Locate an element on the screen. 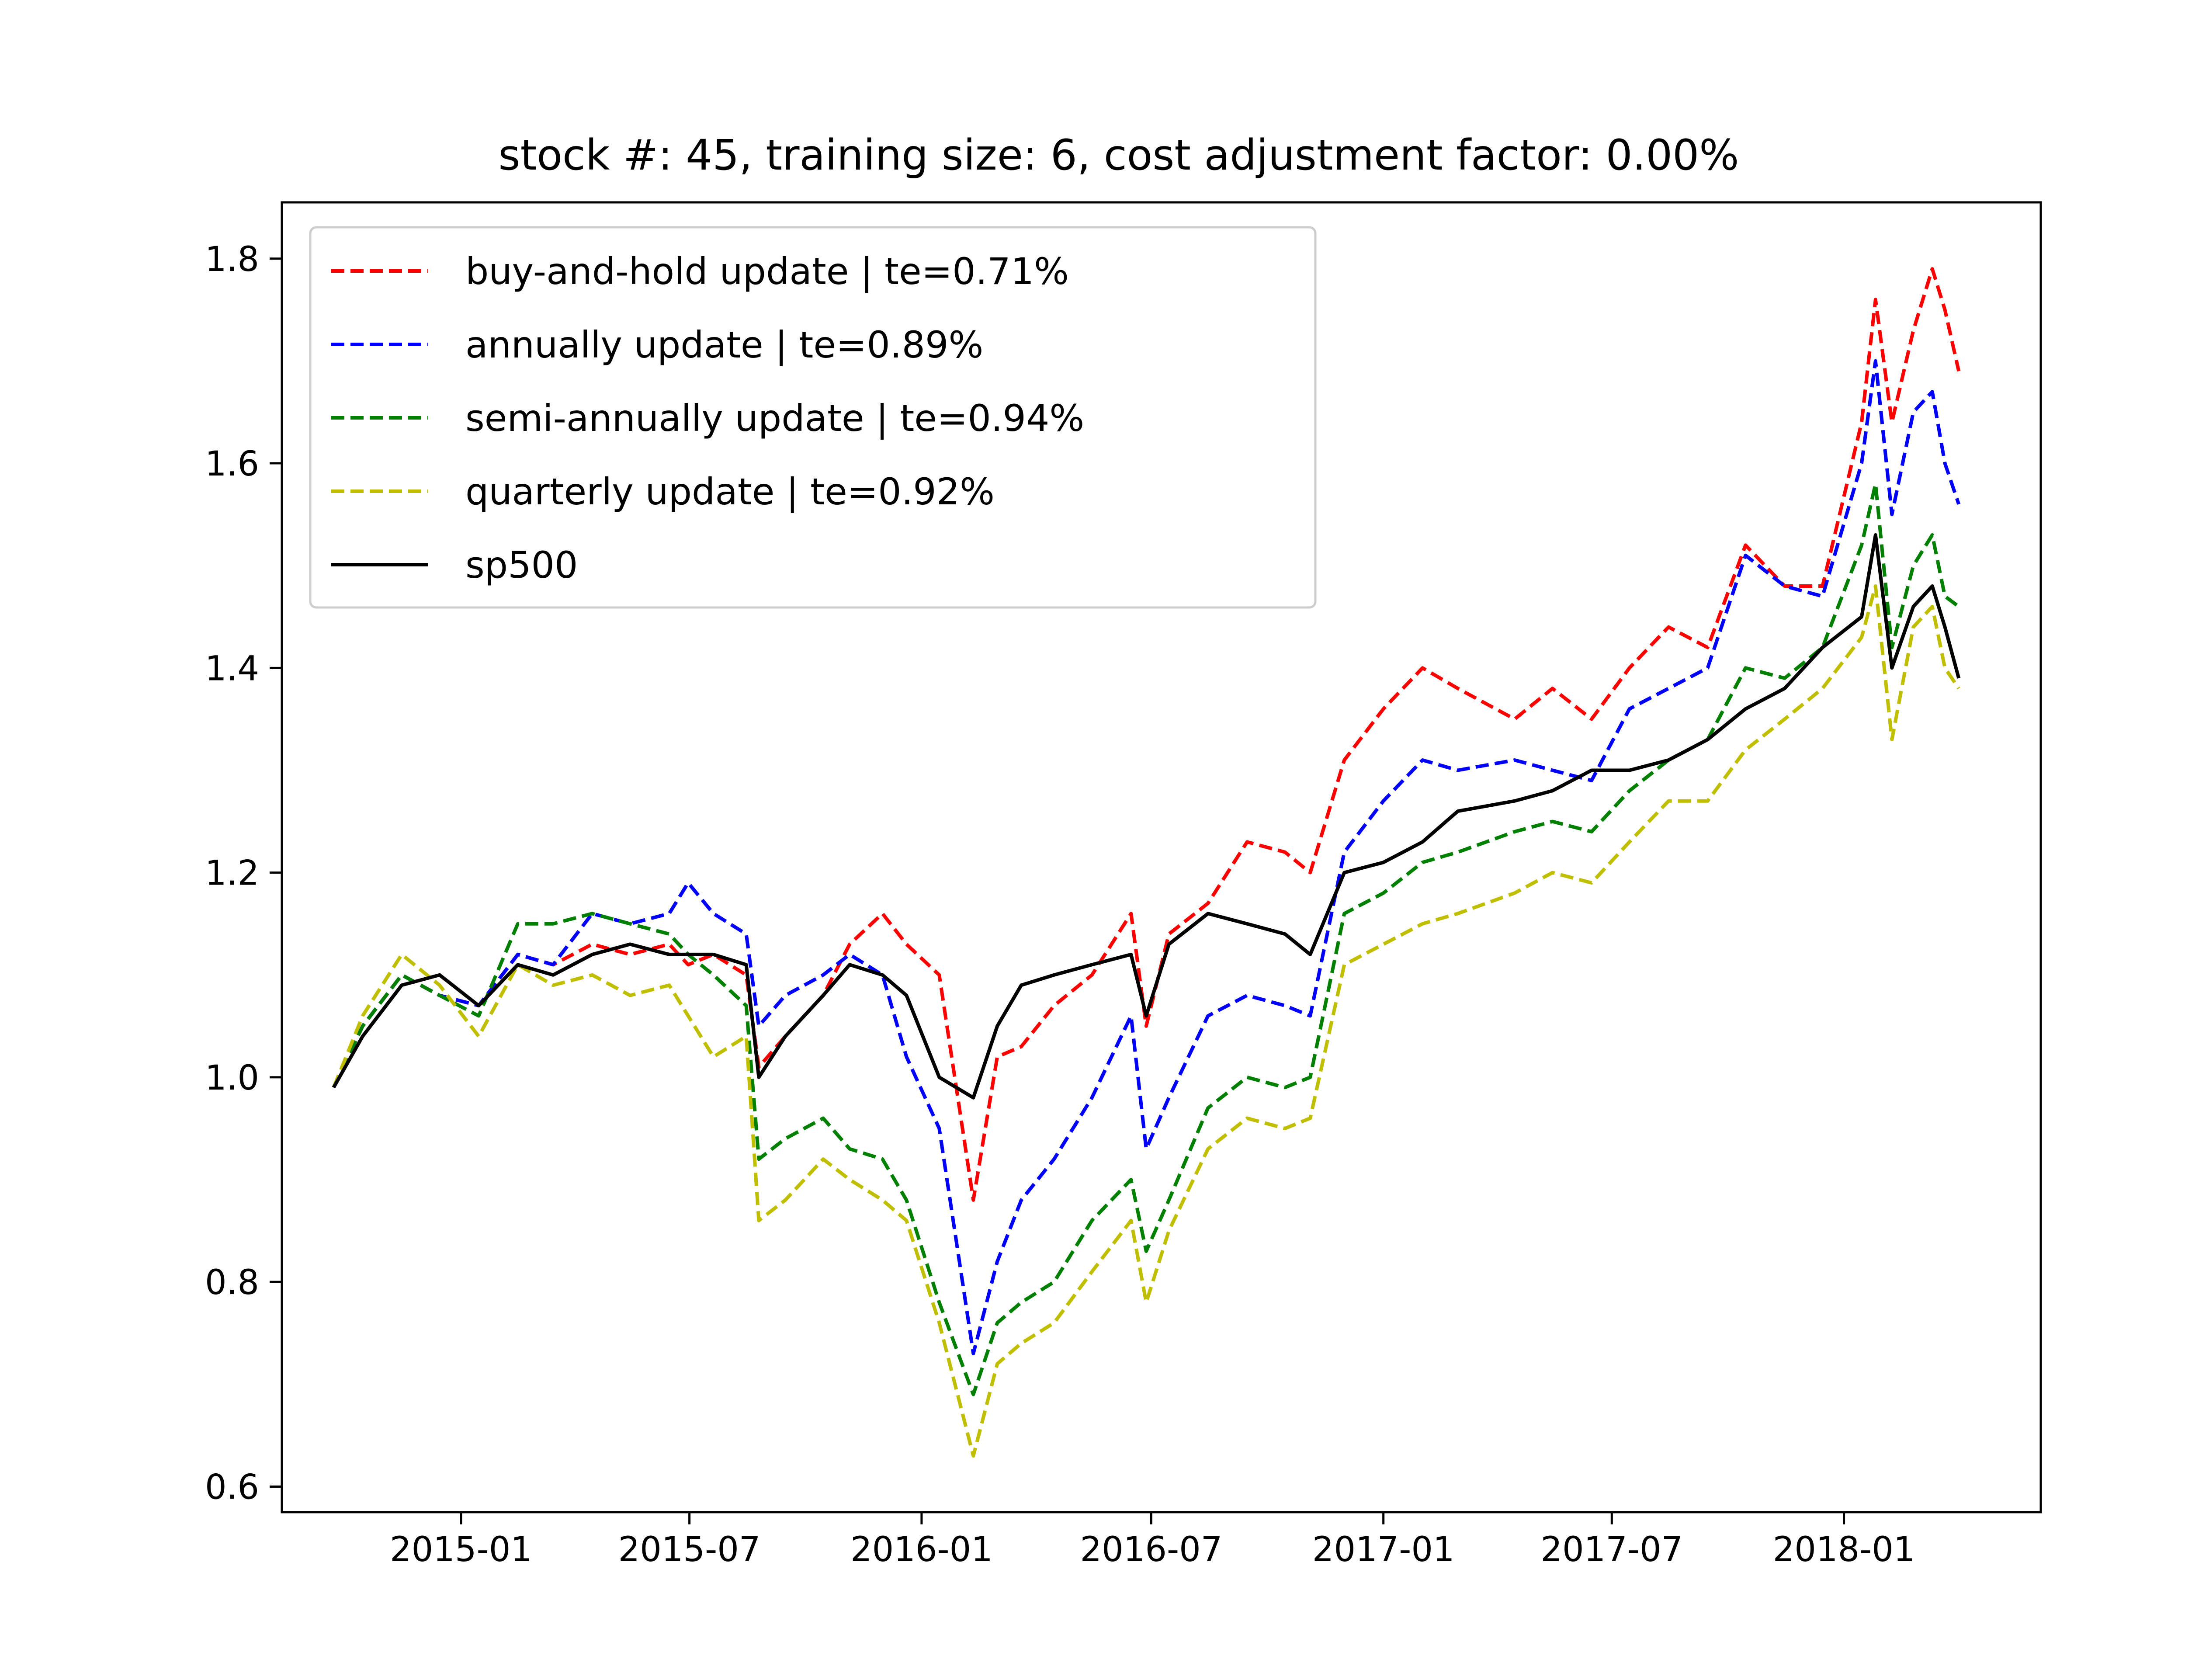 The image size is (2185, 1680). x-tick-label: 2016-01 is located at coordinates (921, 1549).